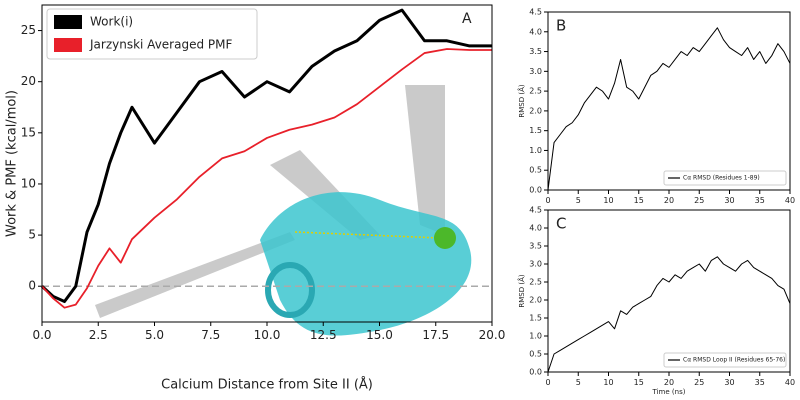 This screenshot has width=800, height=400. What do you see at coordinates (734, 360) in the screenshot?
I see `legend-label: Cα RMSD Loop II (Residues 65-76)` at bounding box center [734, 360].